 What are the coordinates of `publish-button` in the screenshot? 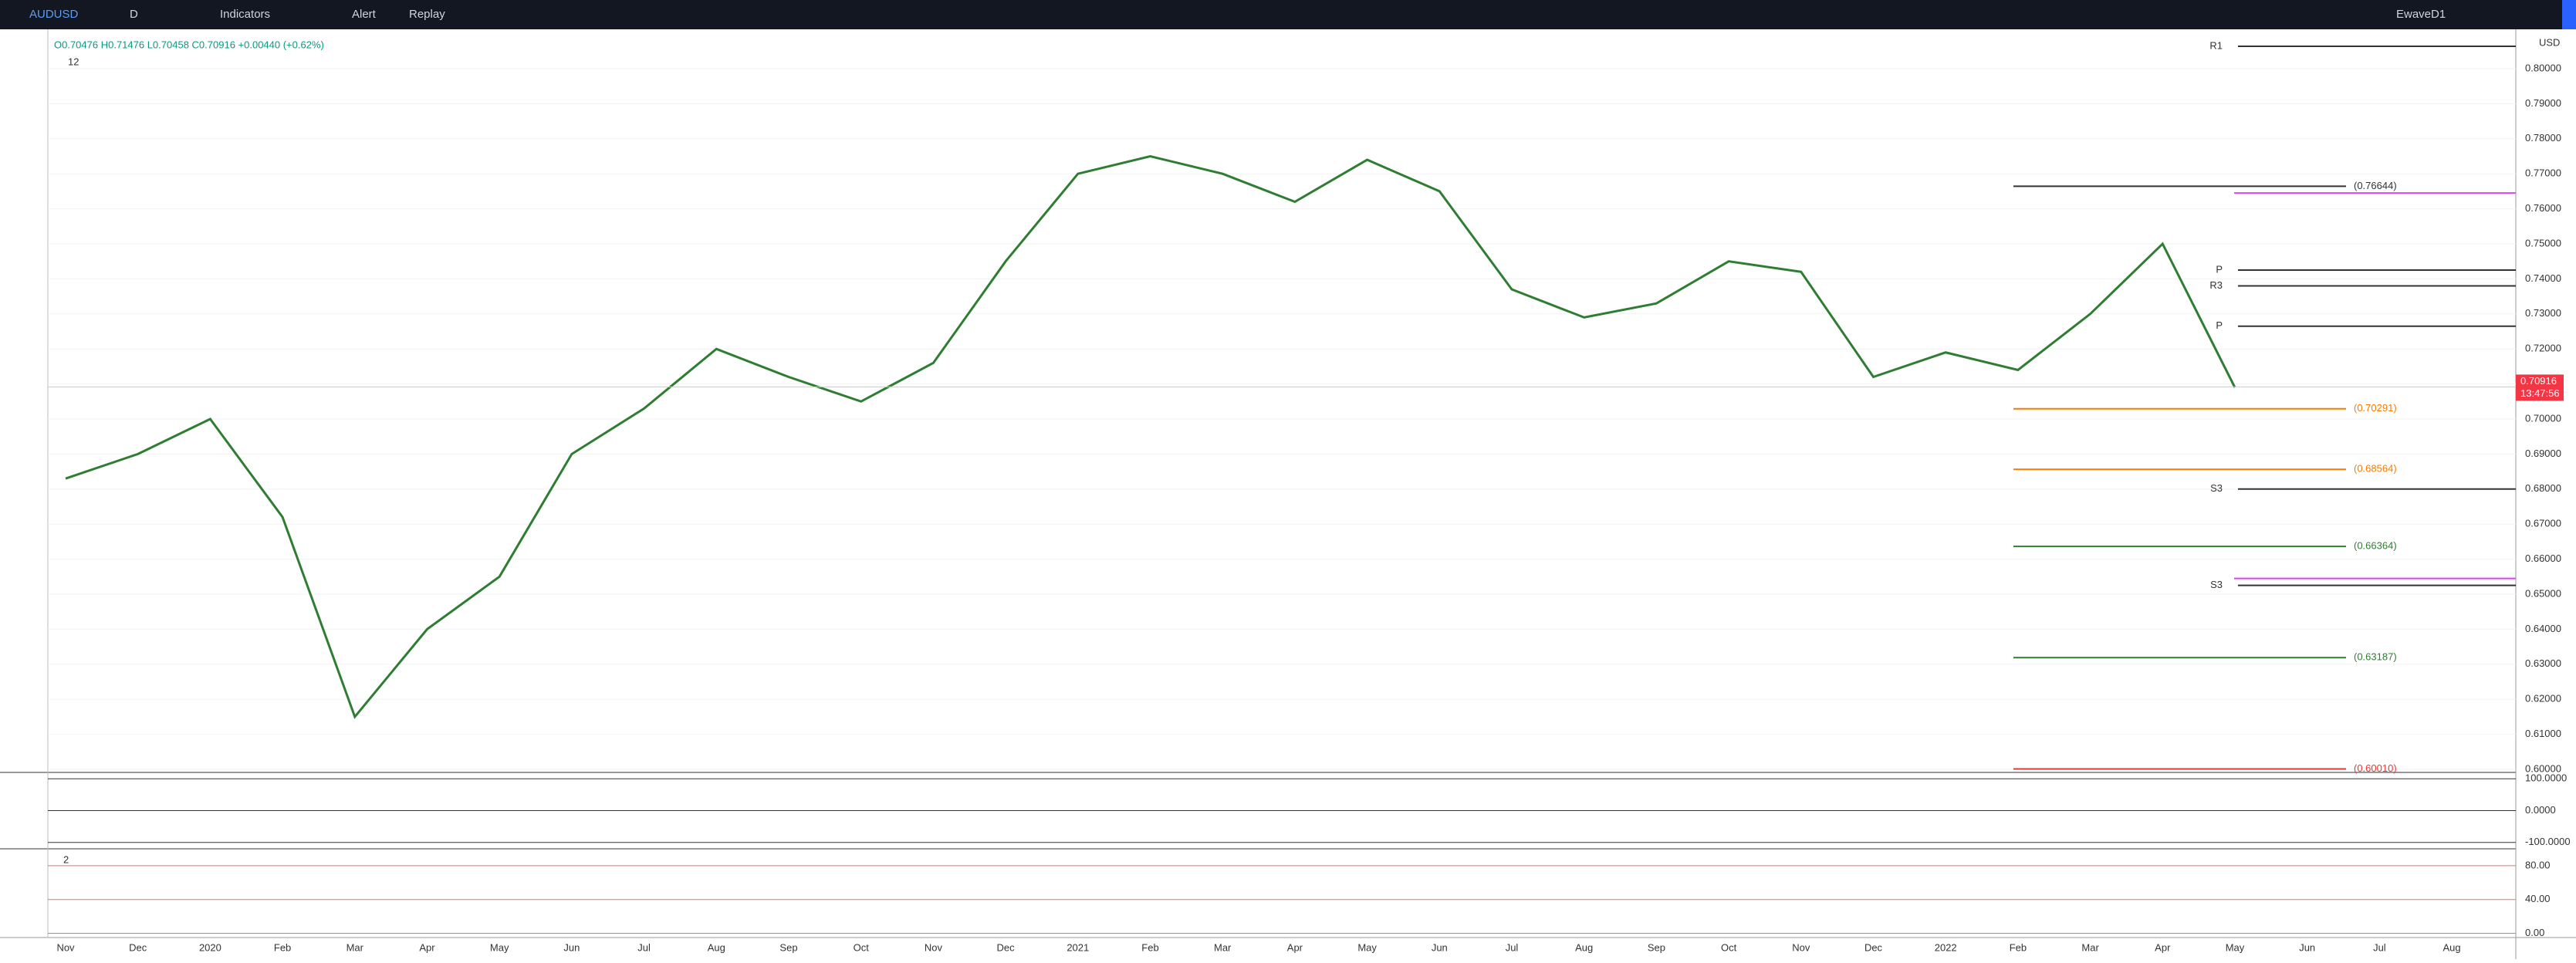 It's located at (2569, 14).